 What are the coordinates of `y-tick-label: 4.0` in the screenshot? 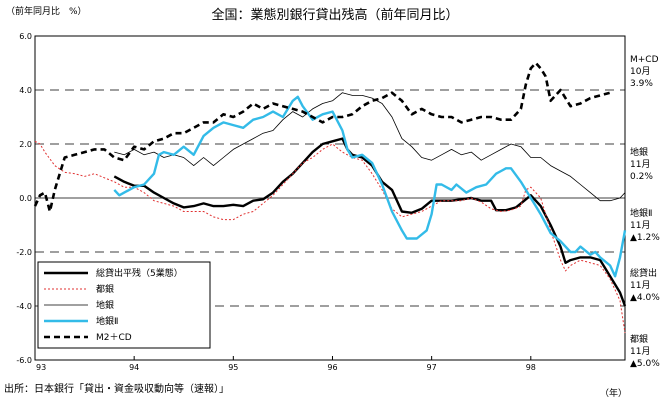 It's located at (25, 90).